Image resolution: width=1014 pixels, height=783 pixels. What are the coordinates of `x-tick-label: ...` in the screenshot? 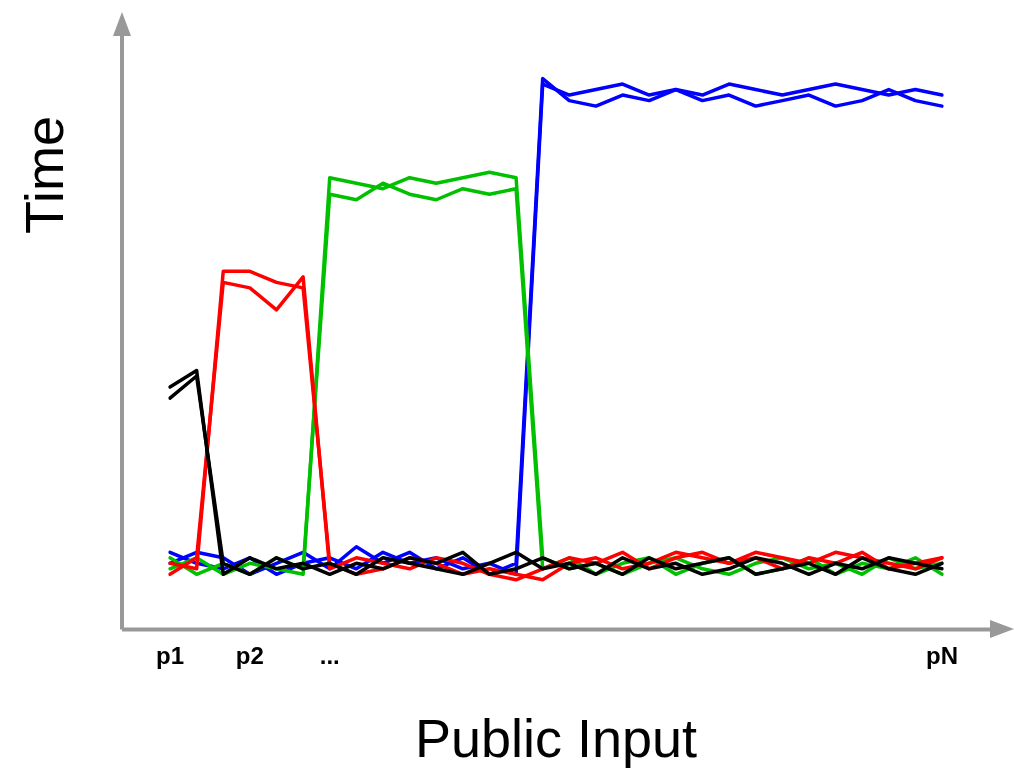 It's located at (329, 656).